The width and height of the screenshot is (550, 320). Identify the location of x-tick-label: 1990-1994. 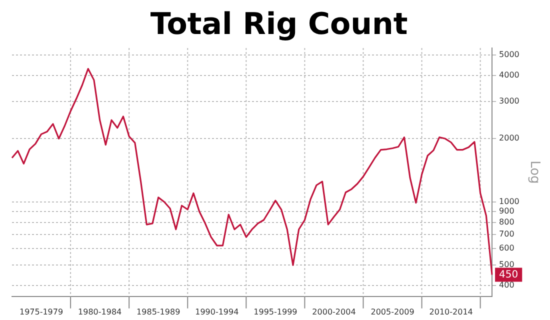
(217, 311).